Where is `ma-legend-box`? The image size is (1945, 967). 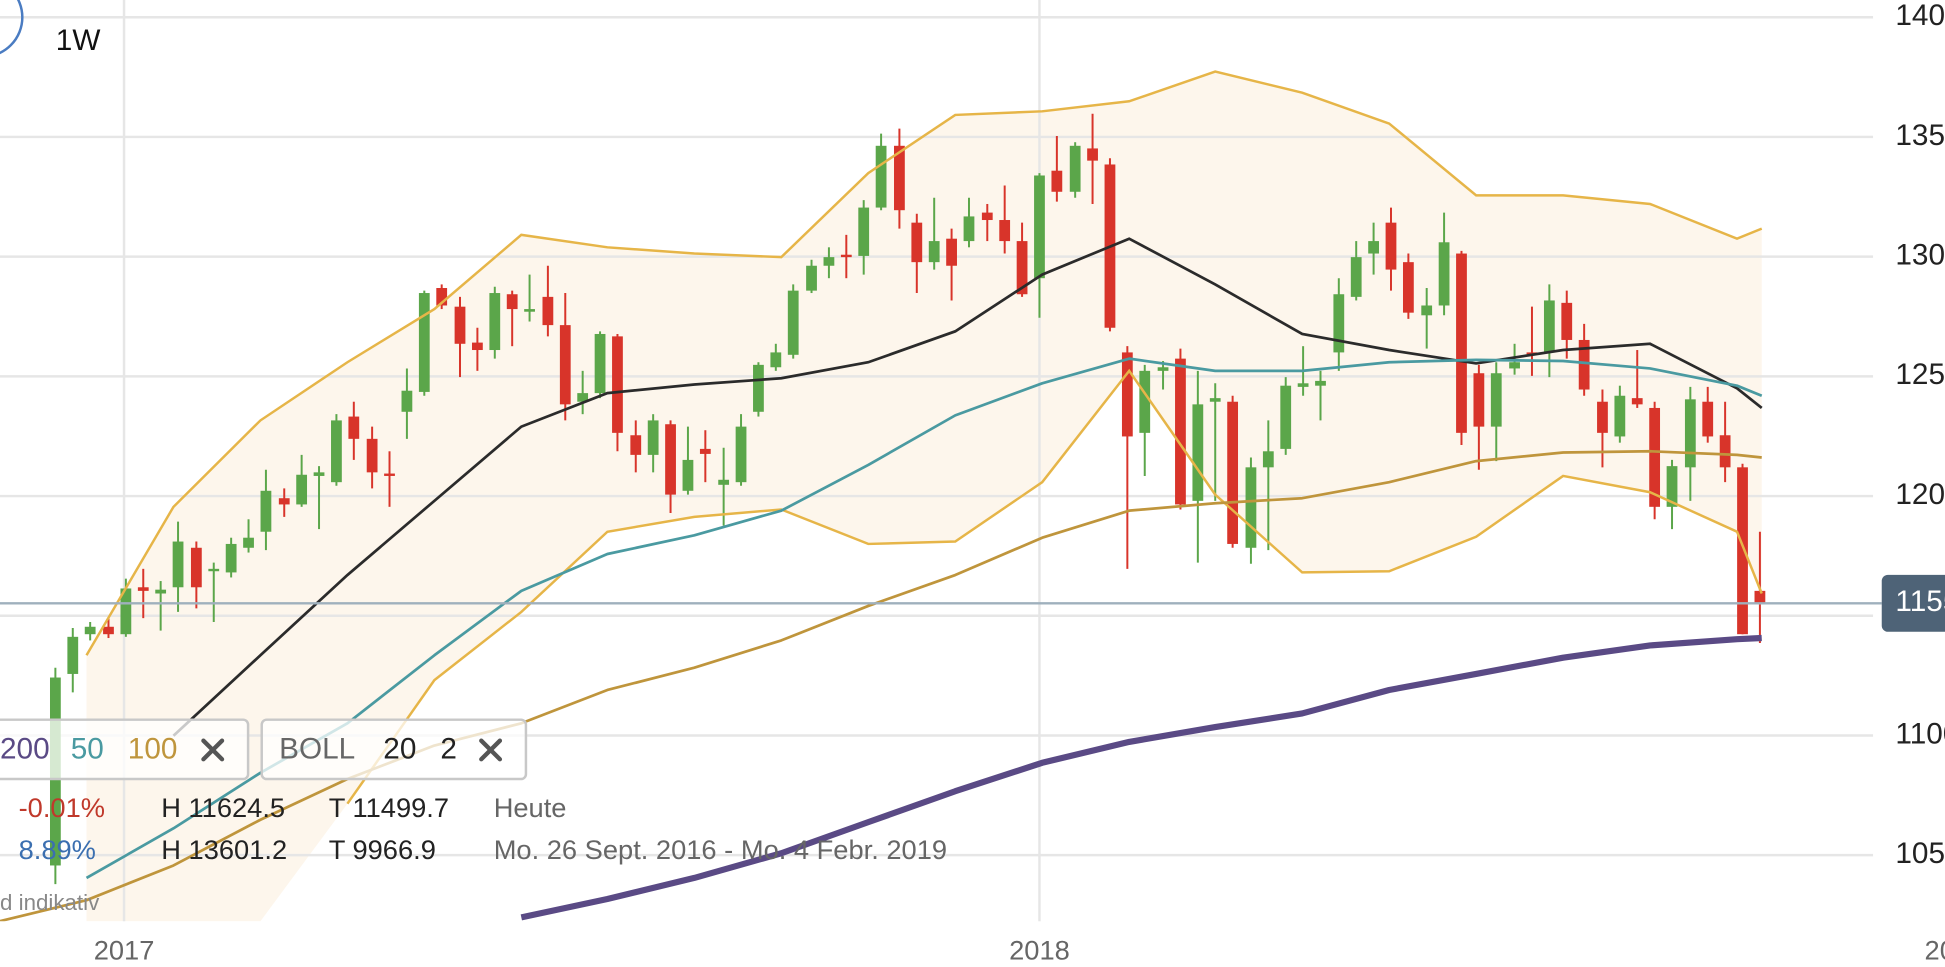 ma-legend-box is located at coordinates (125, 749).